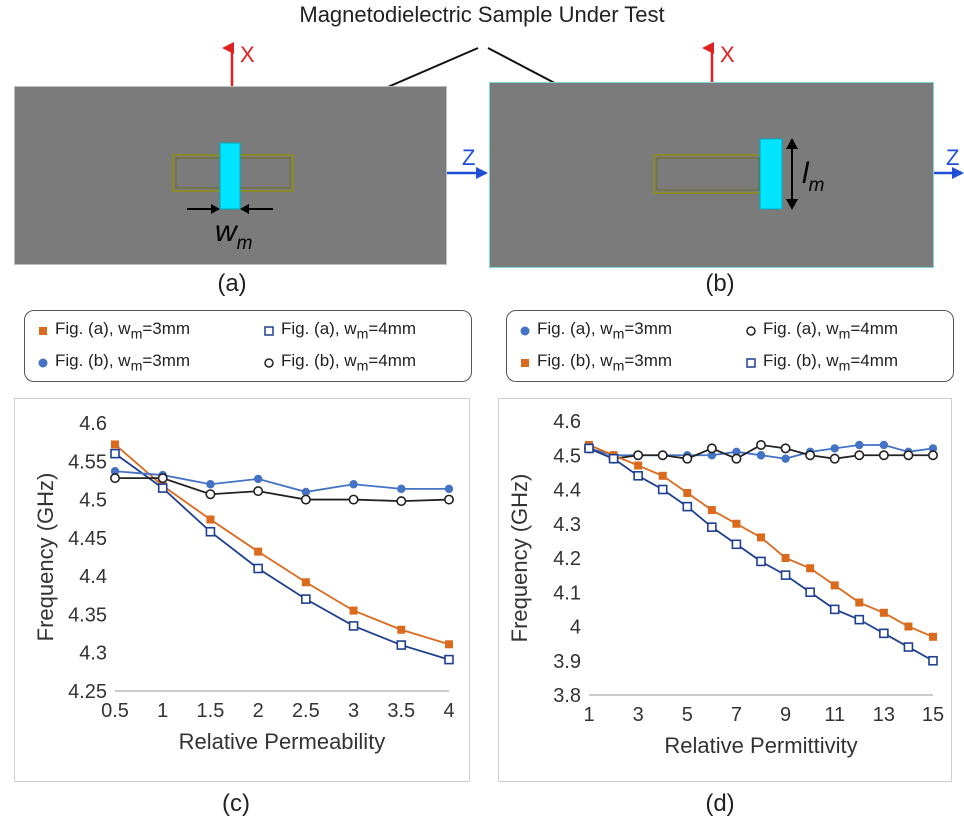 The width and height of the screenshot is (964, 825). What do you see at coordinates (813, 176) in the screenshot?
I see `length-label: lm` at bounding box center [813, 176].